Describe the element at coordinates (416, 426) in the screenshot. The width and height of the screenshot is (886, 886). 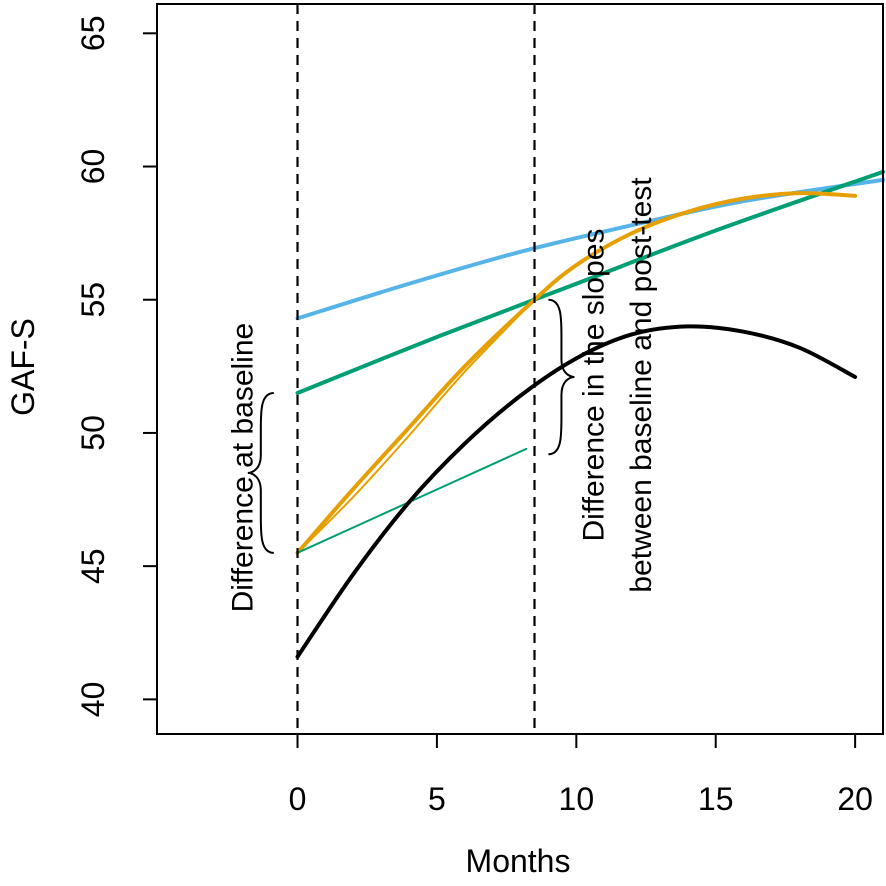
I see `series-line-orange-thin` at that location.